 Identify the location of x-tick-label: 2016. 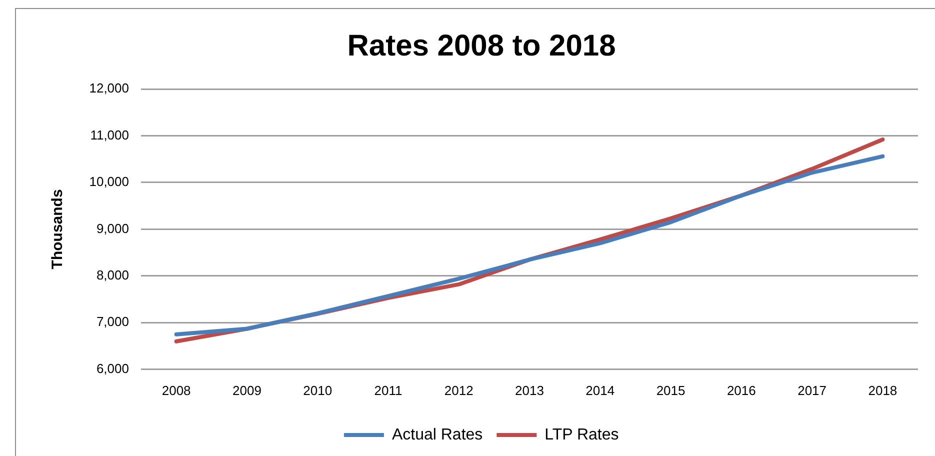
(741, 390).